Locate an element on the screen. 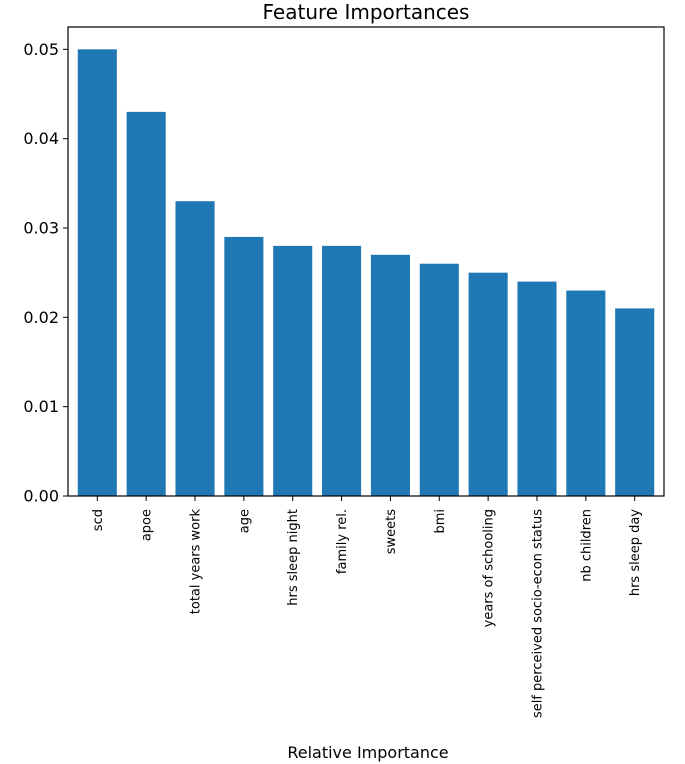 This screenshot has height=764, width=685. y-tick-label-2: 0.02 is located at coordinates (41, 317).